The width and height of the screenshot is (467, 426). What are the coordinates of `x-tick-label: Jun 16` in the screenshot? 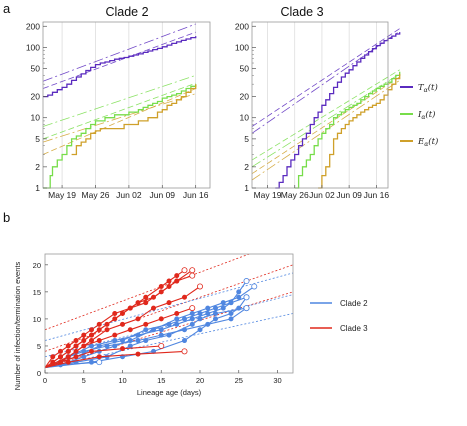 It's located at (196, 195).